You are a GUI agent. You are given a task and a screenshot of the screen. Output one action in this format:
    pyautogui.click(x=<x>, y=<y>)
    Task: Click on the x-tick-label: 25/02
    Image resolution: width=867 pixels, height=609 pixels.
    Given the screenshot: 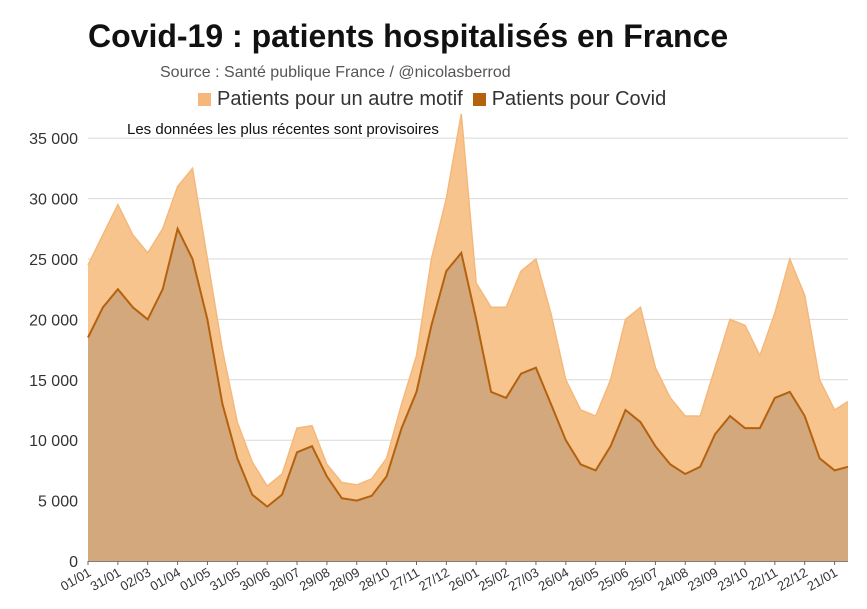 What is the action you would take?
    pyautogui.click(x=494, y=579)
    